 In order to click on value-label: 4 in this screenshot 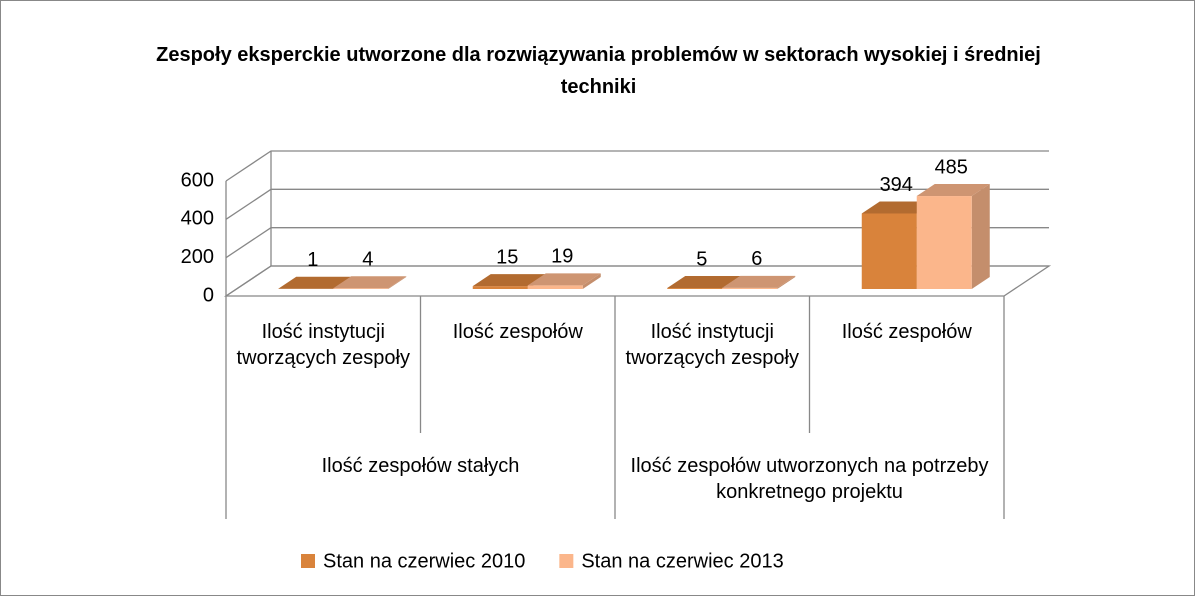, I will do `click(367, 260)`.